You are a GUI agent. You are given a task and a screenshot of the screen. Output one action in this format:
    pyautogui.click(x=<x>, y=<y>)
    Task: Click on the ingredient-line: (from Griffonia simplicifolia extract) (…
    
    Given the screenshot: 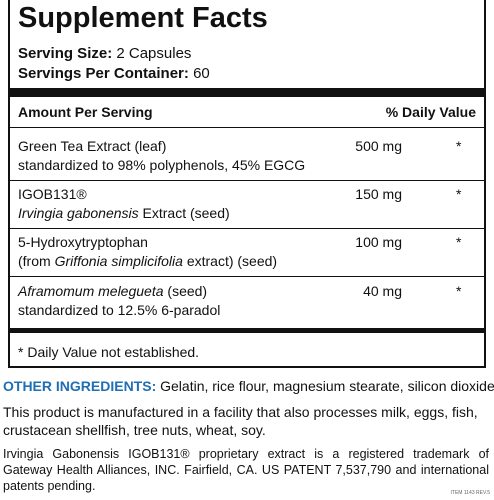 What is the action you would take?
    pyautogui.click(x=147, y=261)
    